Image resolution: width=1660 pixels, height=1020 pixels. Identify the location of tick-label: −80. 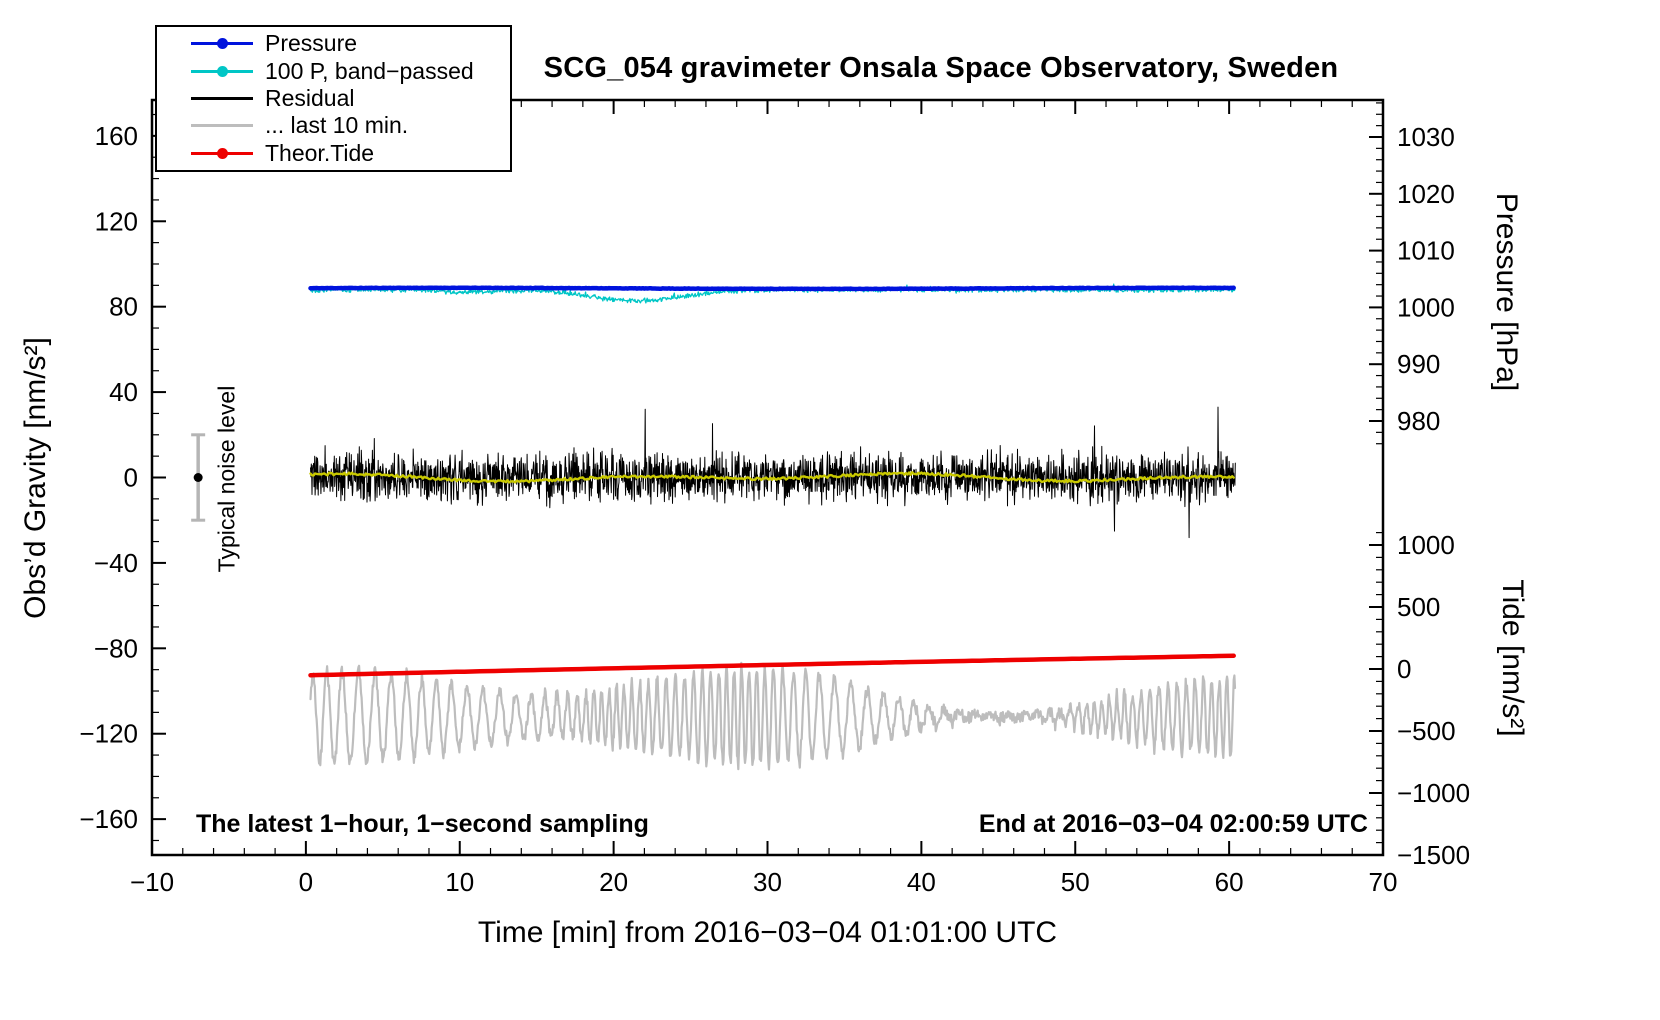
(116, 648).